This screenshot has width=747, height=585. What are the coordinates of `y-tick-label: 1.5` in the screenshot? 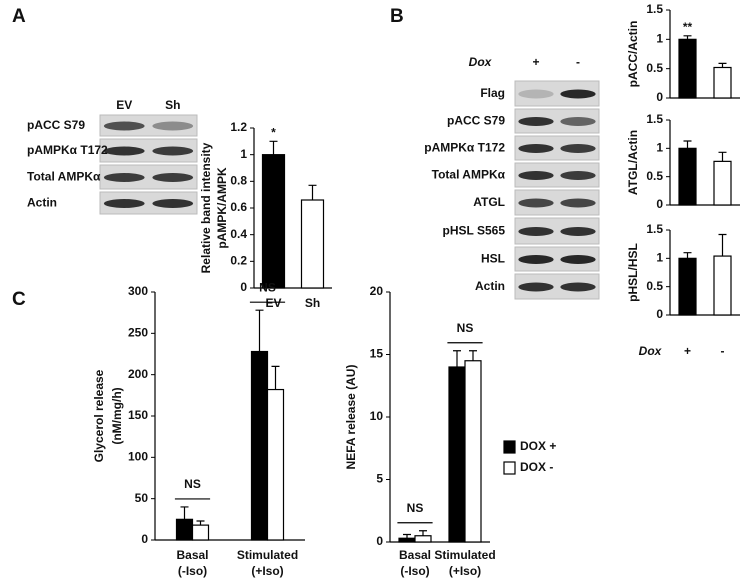 It's located at (654, 229).